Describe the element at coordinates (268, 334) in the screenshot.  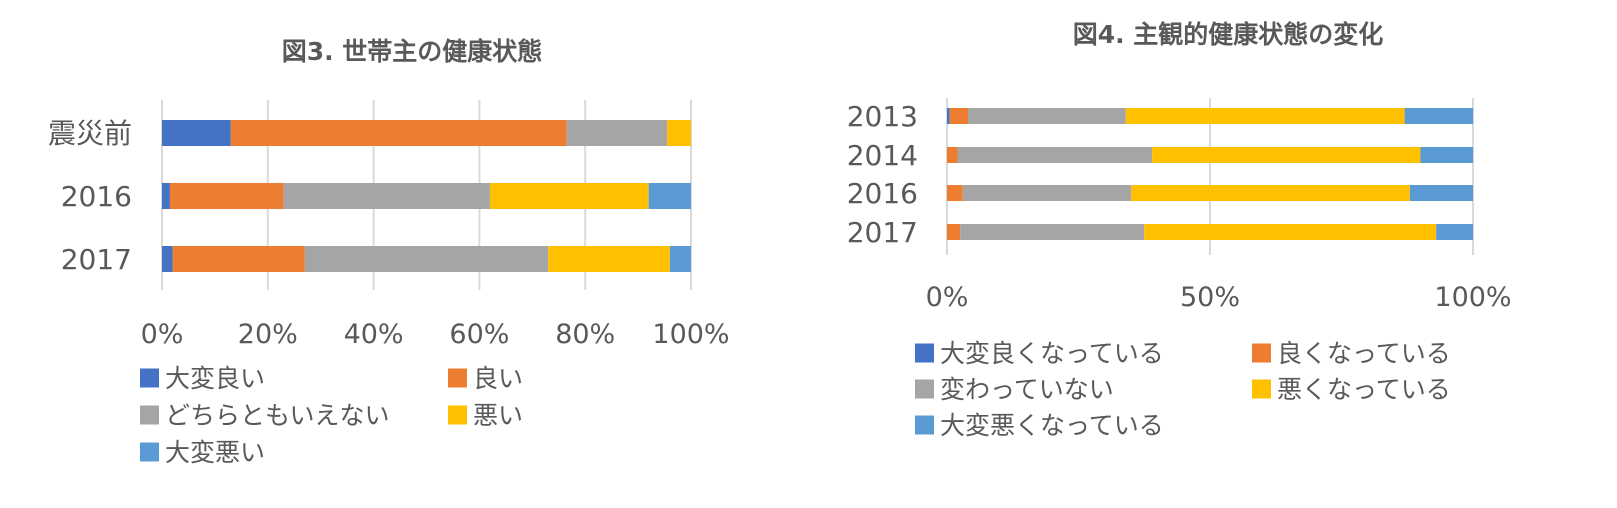
I see `x-tick-label: 20%` at that location.